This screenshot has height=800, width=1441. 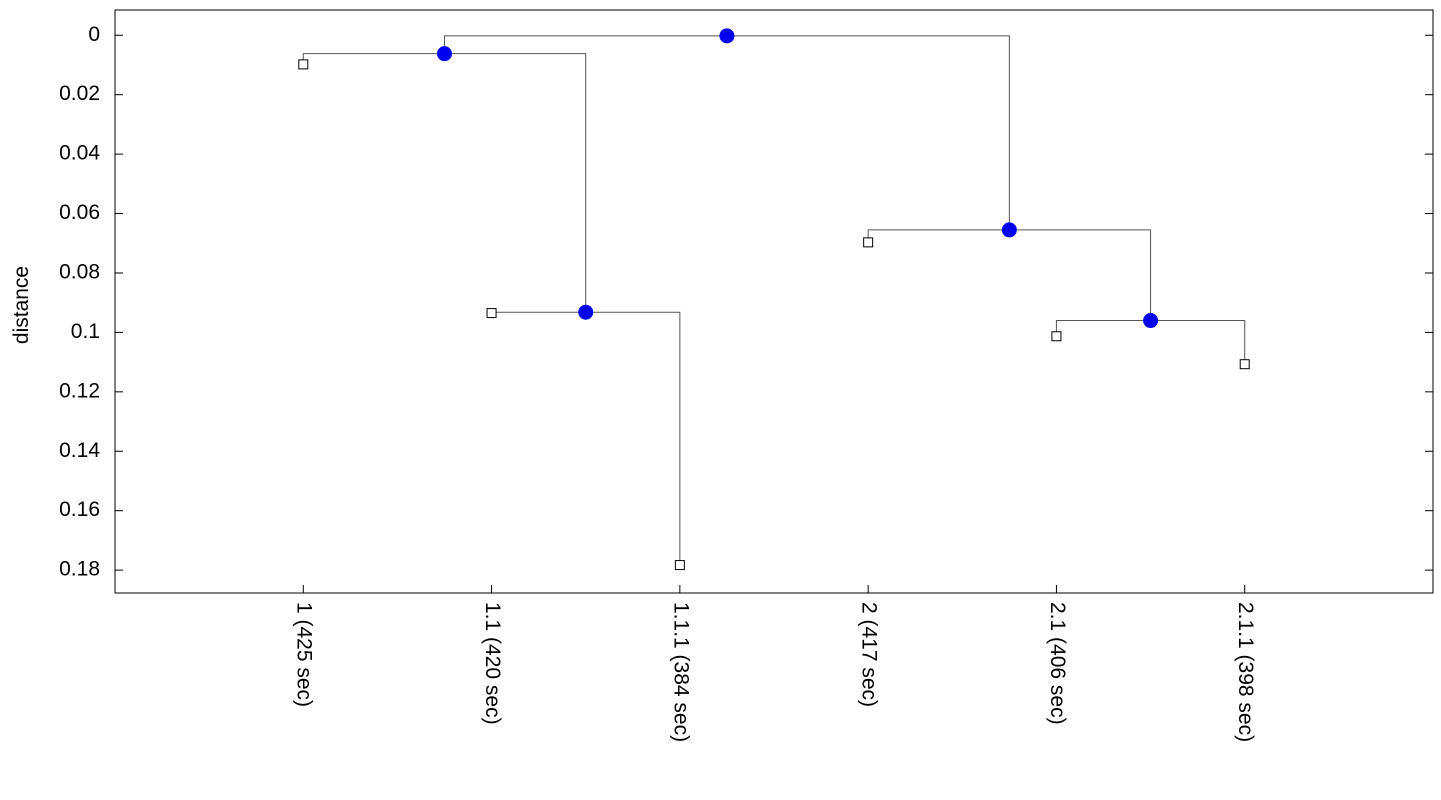 I want to click on x-tick-label: 2.1.1 (398 sec), so click(x=1245, y=672).